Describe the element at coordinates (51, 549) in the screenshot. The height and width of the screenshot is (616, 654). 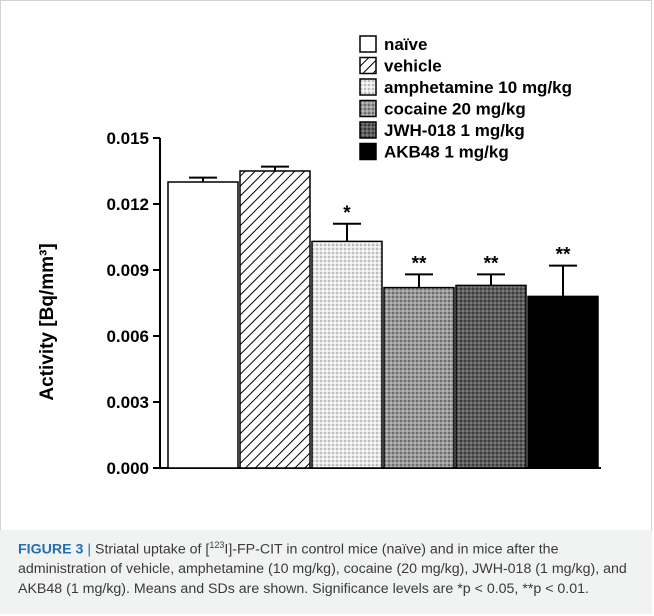
I see `figure-label: FIGURE 3` at that location.